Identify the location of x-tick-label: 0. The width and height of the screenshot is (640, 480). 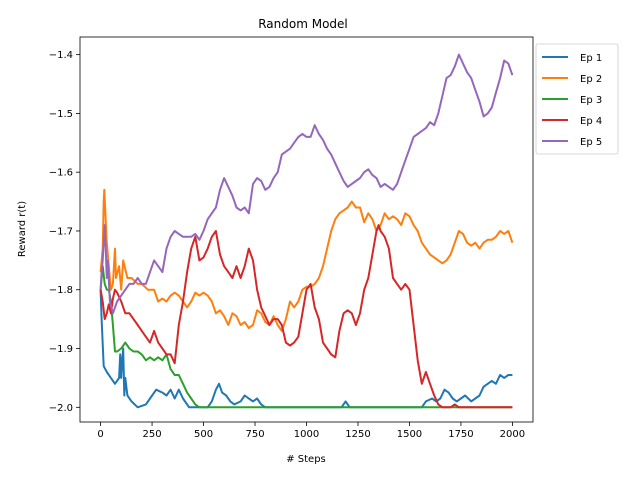
(100, 434).